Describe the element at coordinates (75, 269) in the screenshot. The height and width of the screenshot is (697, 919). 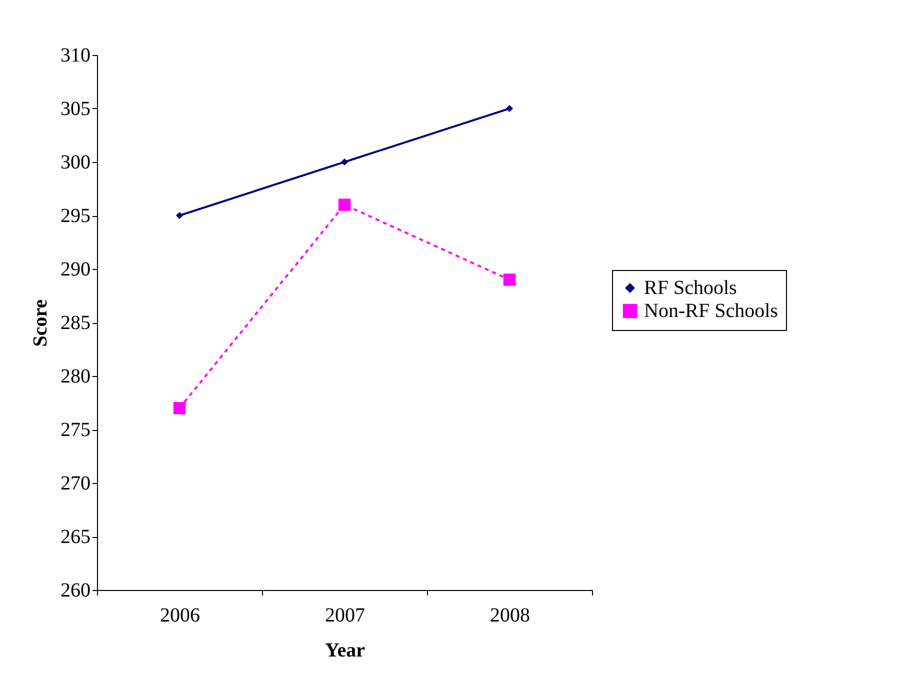
I see `y-tick-label: 290` at that location.